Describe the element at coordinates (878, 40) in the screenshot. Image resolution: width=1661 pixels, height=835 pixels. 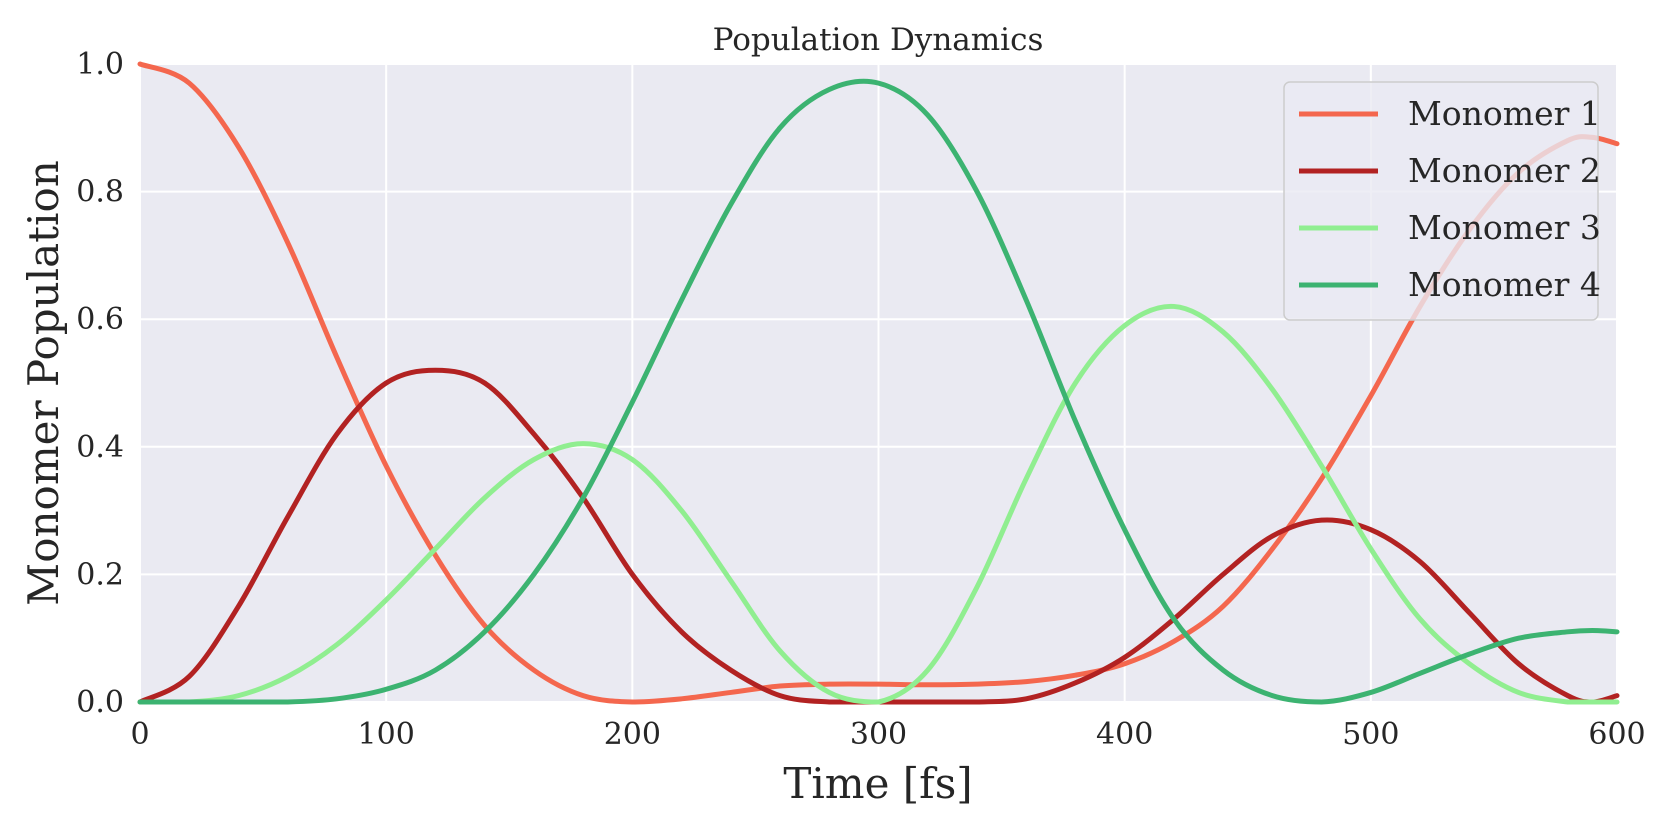
I see `chart-title: Population Dynamics` at that location.